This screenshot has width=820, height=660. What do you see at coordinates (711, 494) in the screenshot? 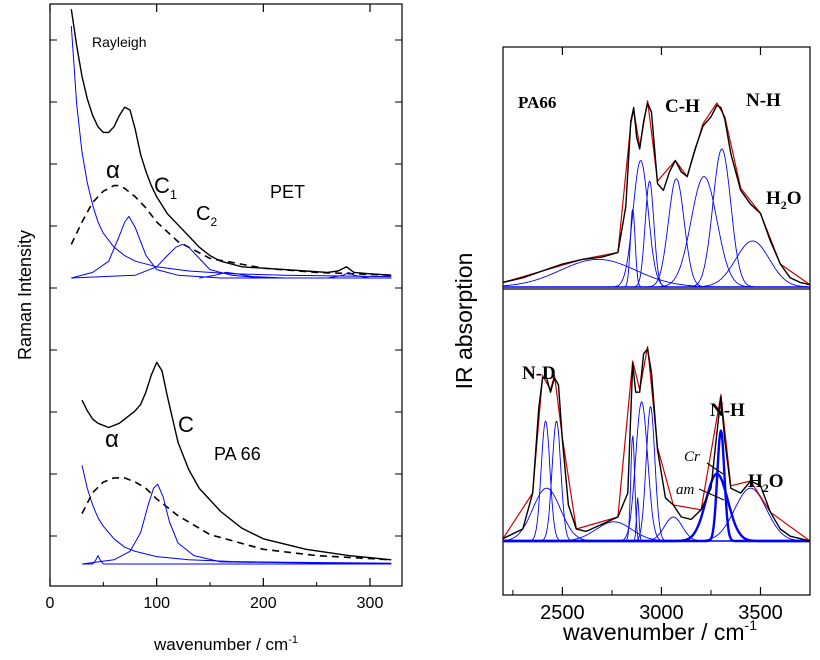
I see `am-pointer` at bounding box center [711, 494].